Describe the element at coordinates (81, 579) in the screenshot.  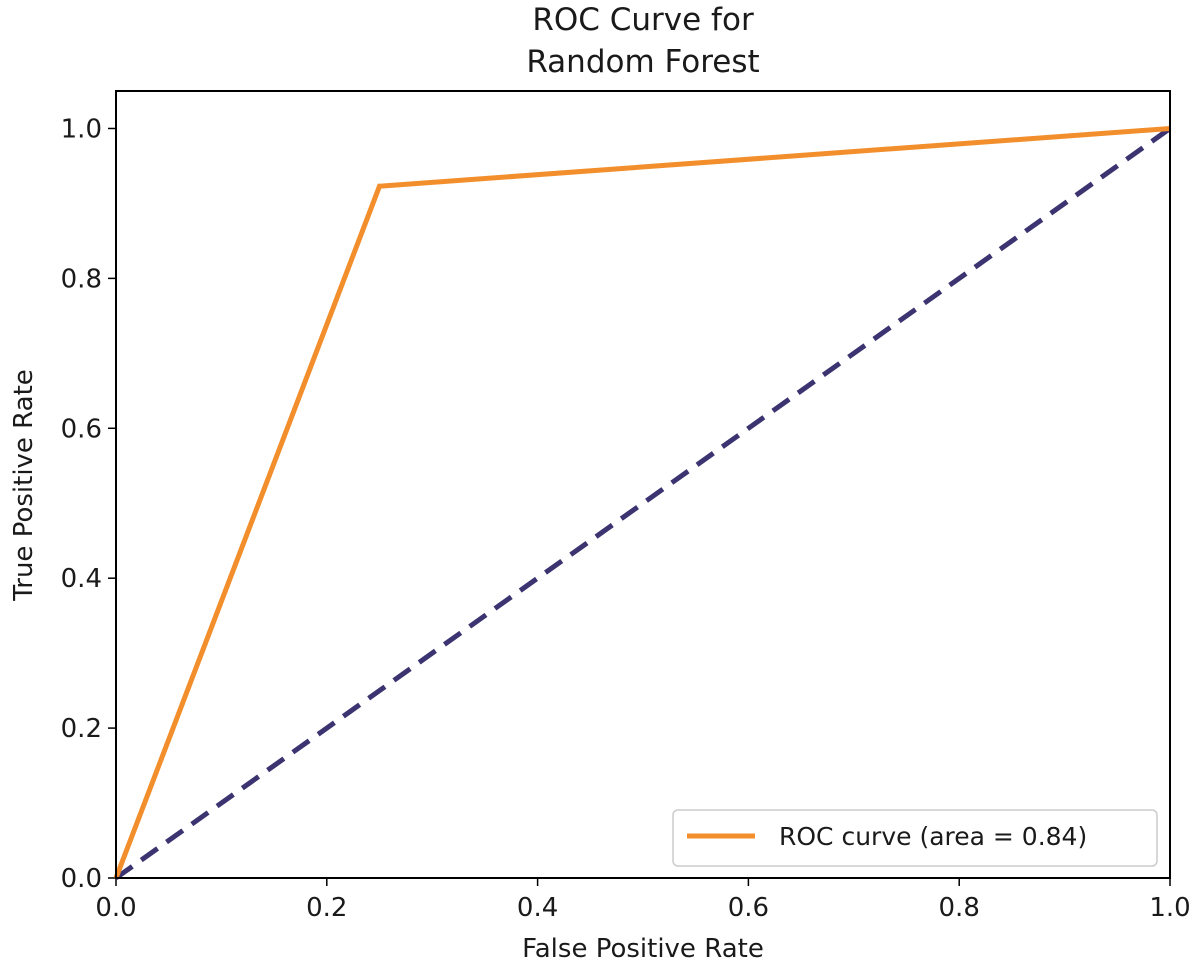
I see `y-tick-label: 0.4` at that location.